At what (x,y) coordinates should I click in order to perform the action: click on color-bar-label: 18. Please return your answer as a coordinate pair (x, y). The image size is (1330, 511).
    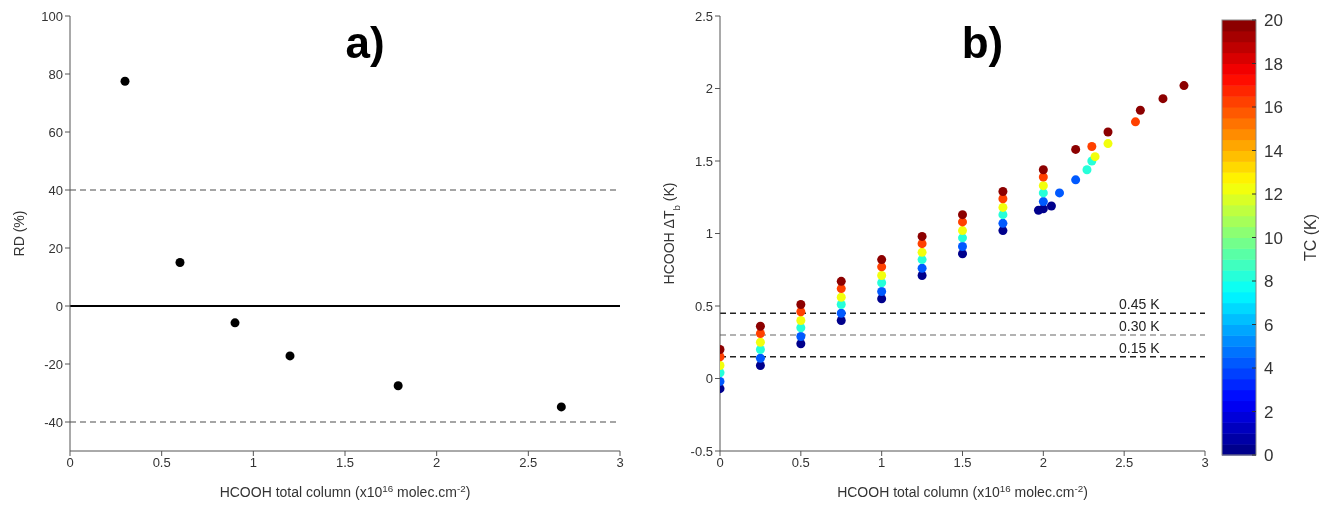
    Looking at the image, I should click on (1273, 64).